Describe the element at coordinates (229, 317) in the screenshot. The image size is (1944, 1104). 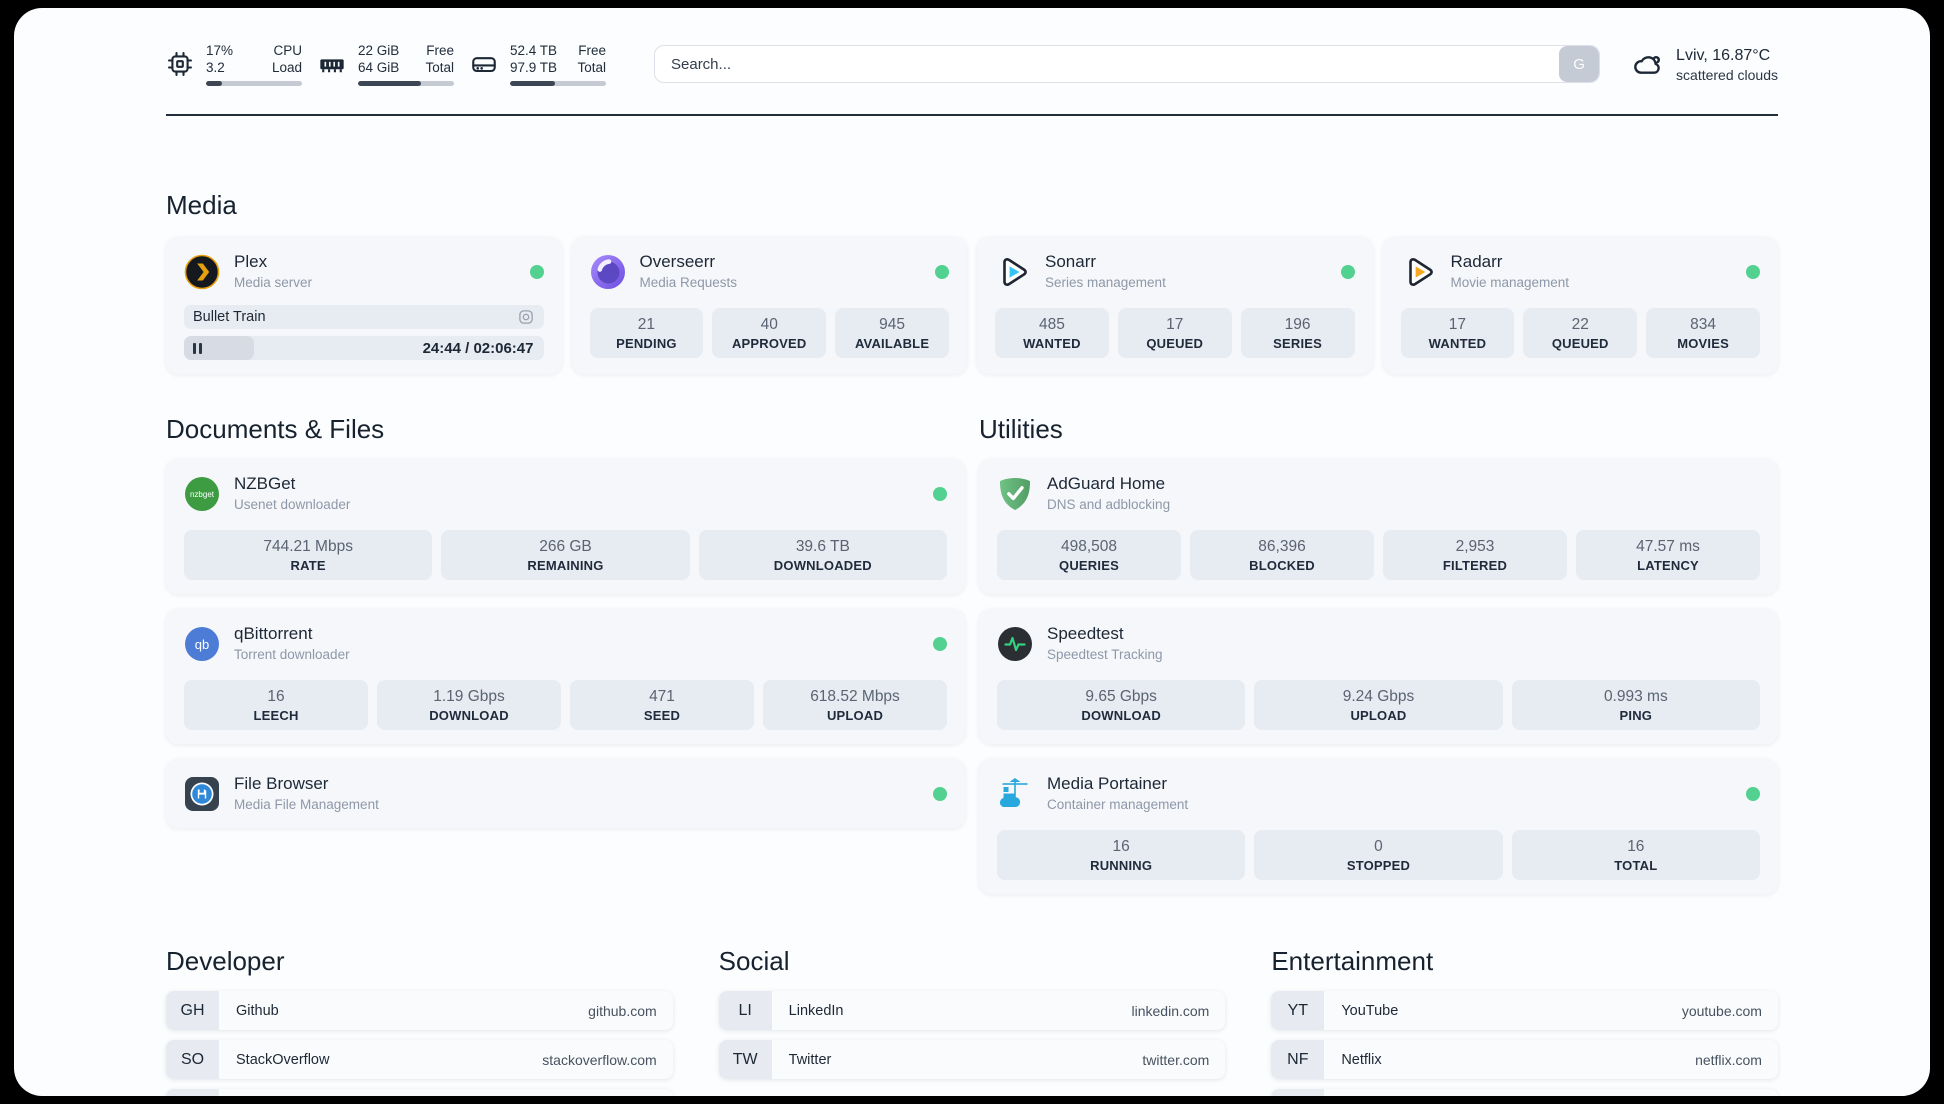
I see `now-playing-title: Bullet Train` at that location.